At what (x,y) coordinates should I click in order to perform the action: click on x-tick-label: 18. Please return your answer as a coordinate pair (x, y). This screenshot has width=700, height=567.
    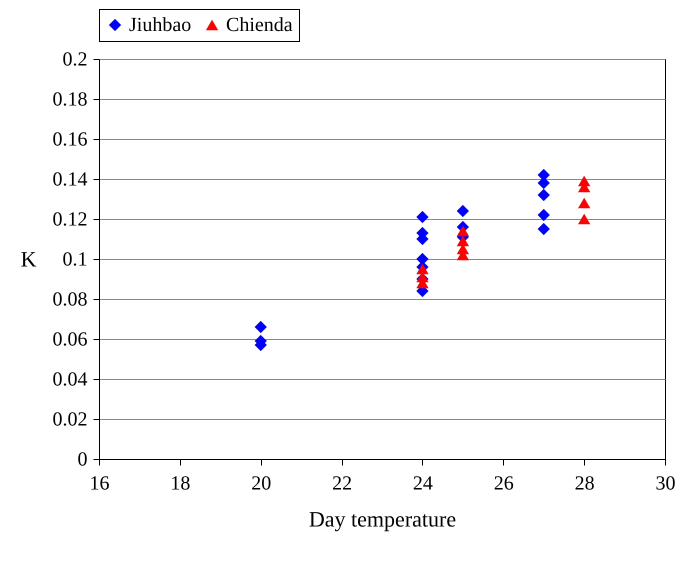
    Looking at the image, I should click on (180, 483).